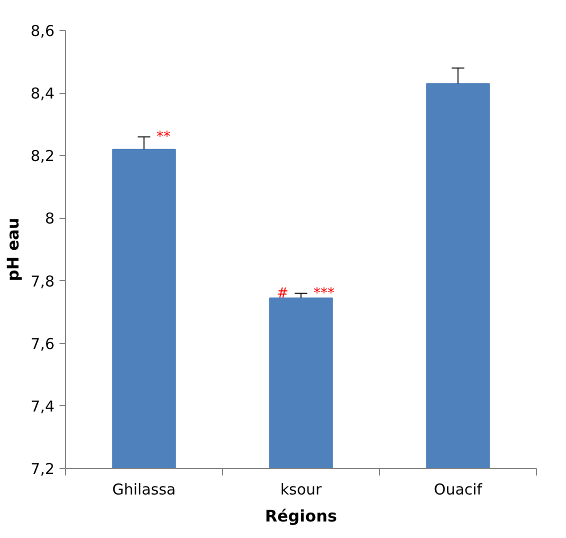 Image resolution: width=566 pixels, height=538 pixels. What do you see at coordinates (49, 219) in the screenshot?
I see `y-tick-label: 8` at bounding box center [49, 219].